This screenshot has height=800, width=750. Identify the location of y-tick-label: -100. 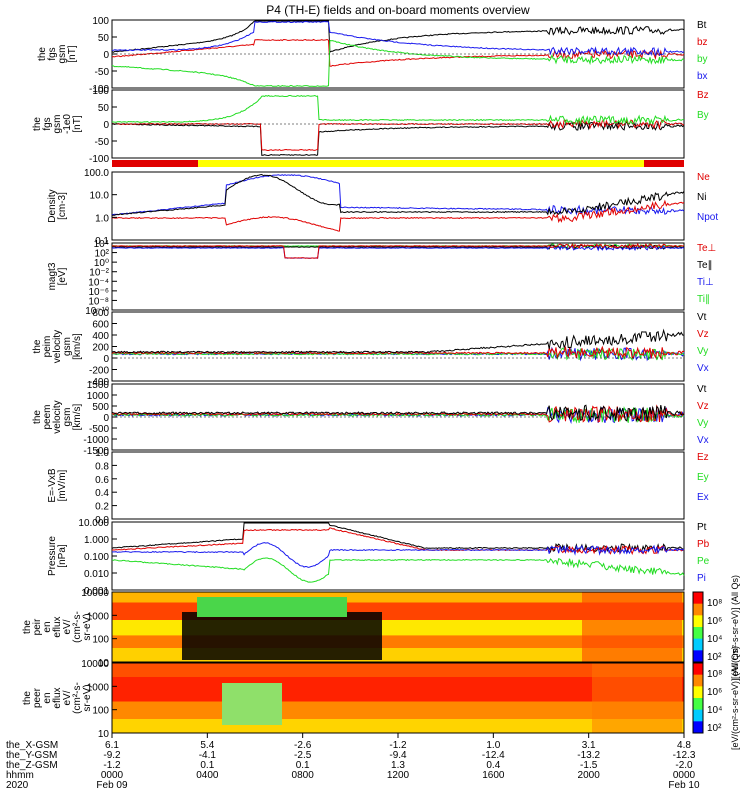
(99, 159).